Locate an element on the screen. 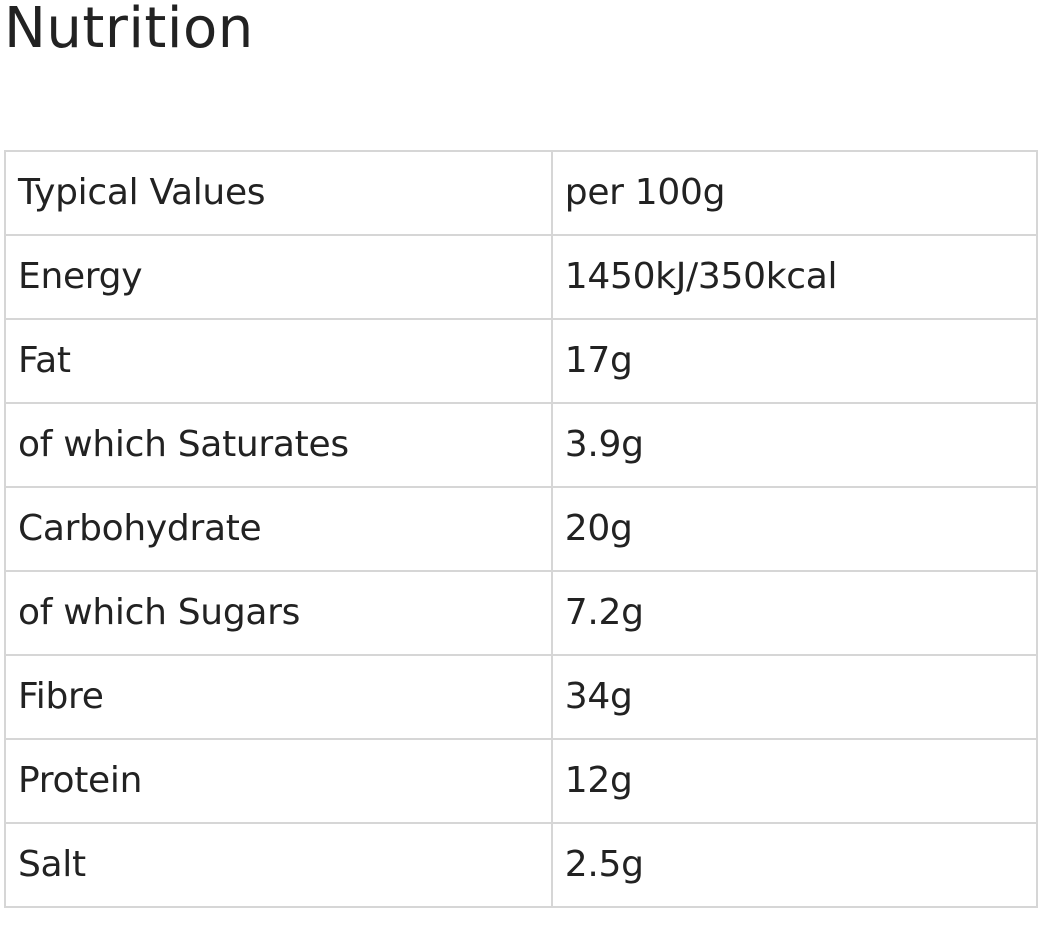  table-row: of which Sugars 7.2g is located at coordinates (521, 613).